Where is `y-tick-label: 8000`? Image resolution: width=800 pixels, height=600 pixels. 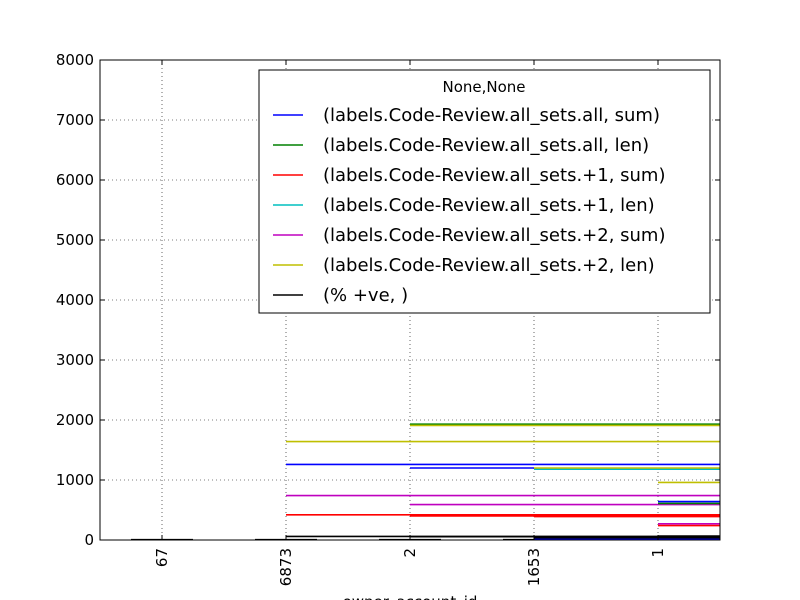 y-tick-label: 8000 is located at coordinates (75, 60).